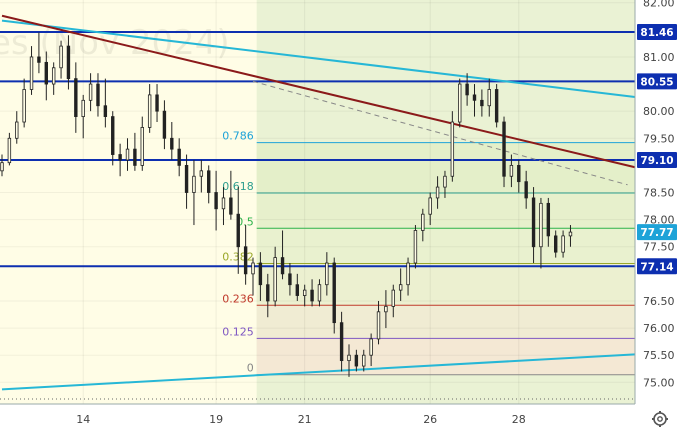 Image resolution: width=680 pixels, height=435 pixels. What do you see at coordinates (238, 186) in the screenshot?
I see `fib-level-label: 0.618` at bounding box center [238, 186].